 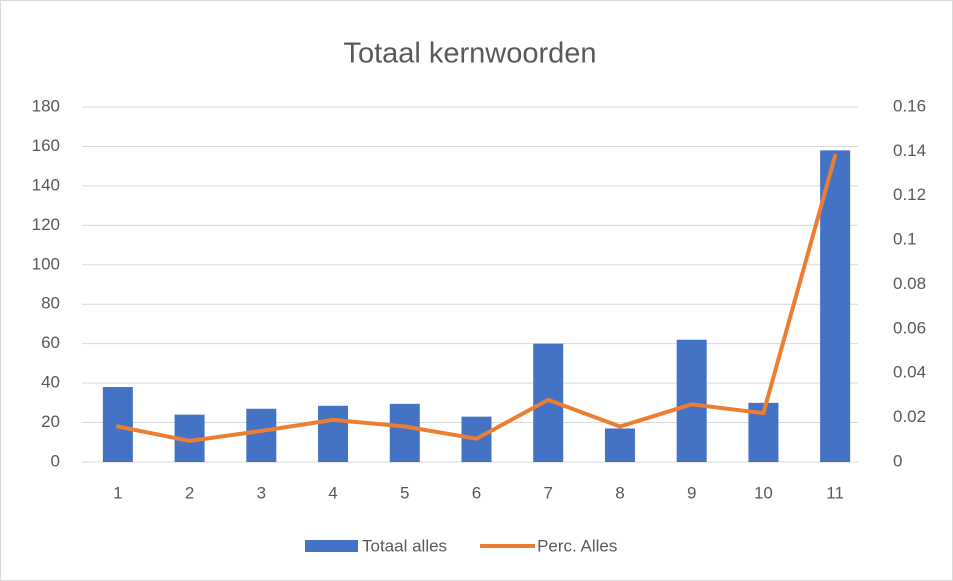 I want to click on y2-tick-label: 0.08, so click(x=909, y=283).